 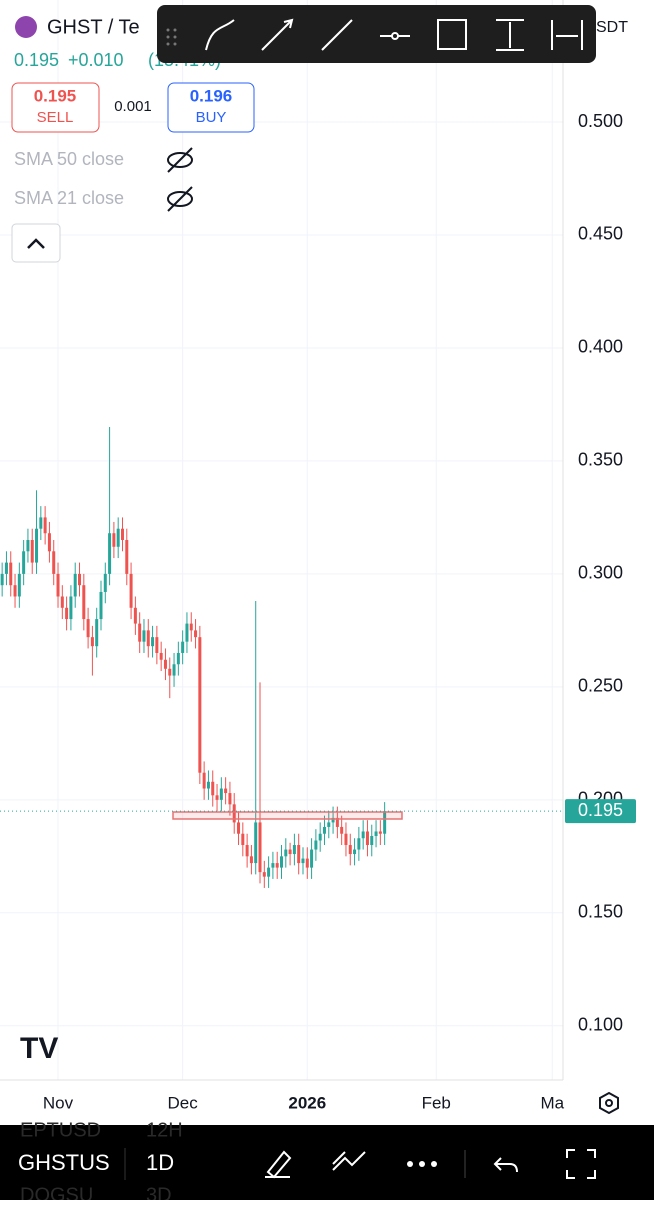 What do you see at coordinates (600, 347) in the screenshot?
I see `y-tick-label: 0.400` at bounding box center [600, 347].